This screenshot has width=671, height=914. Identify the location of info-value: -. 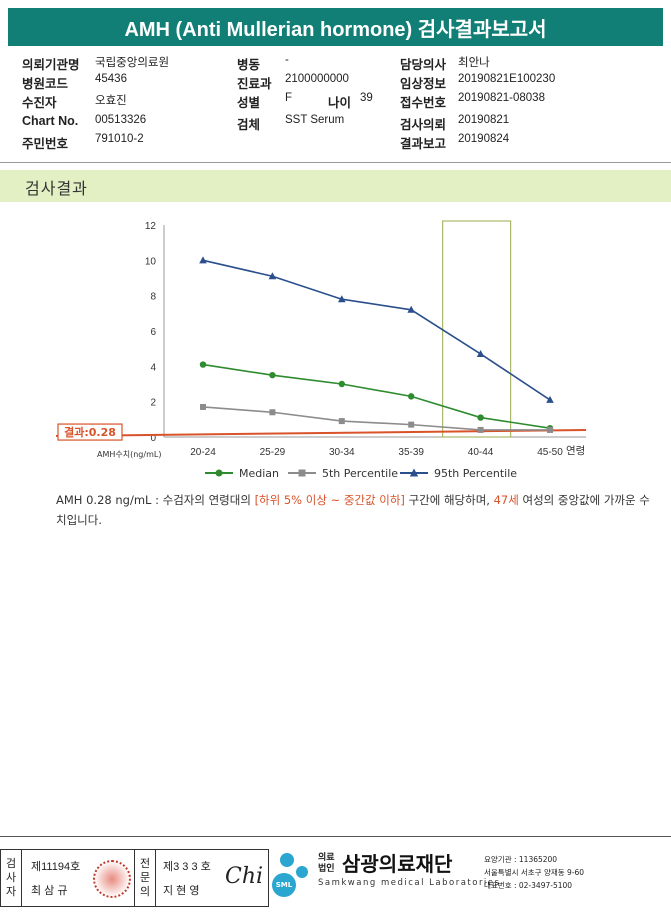
(287, 60).